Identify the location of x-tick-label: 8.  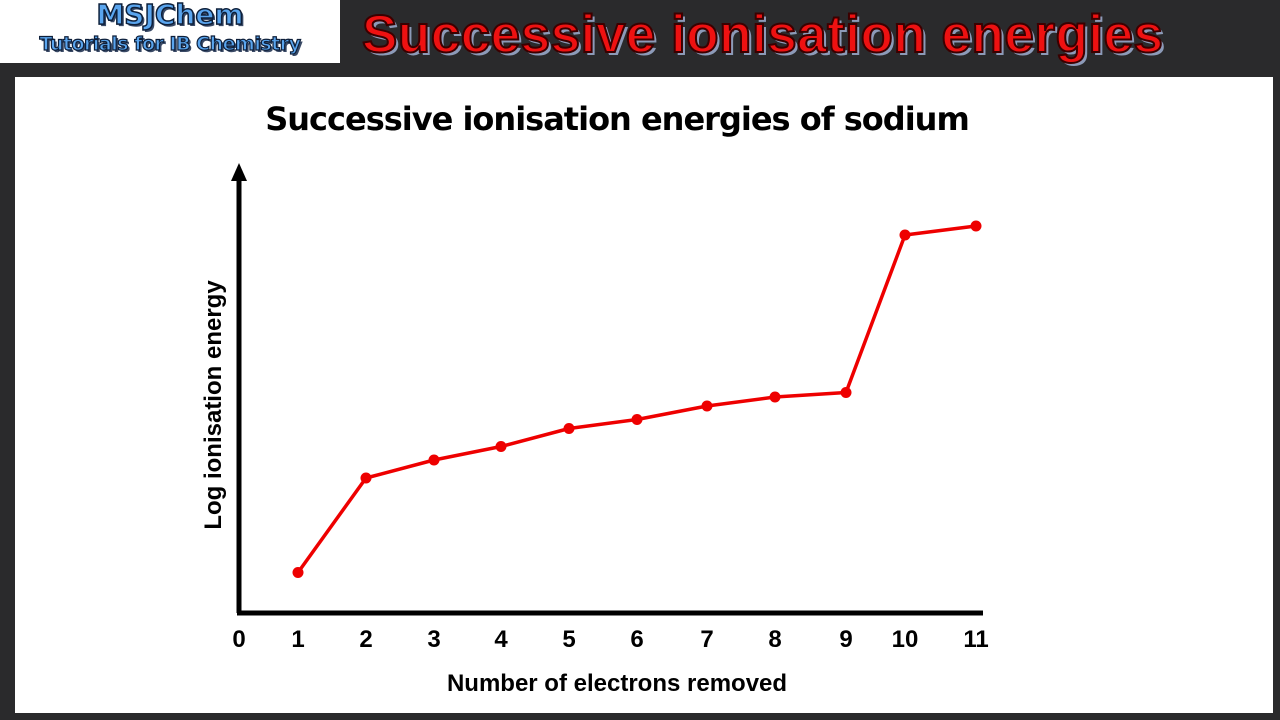
(775, 639).